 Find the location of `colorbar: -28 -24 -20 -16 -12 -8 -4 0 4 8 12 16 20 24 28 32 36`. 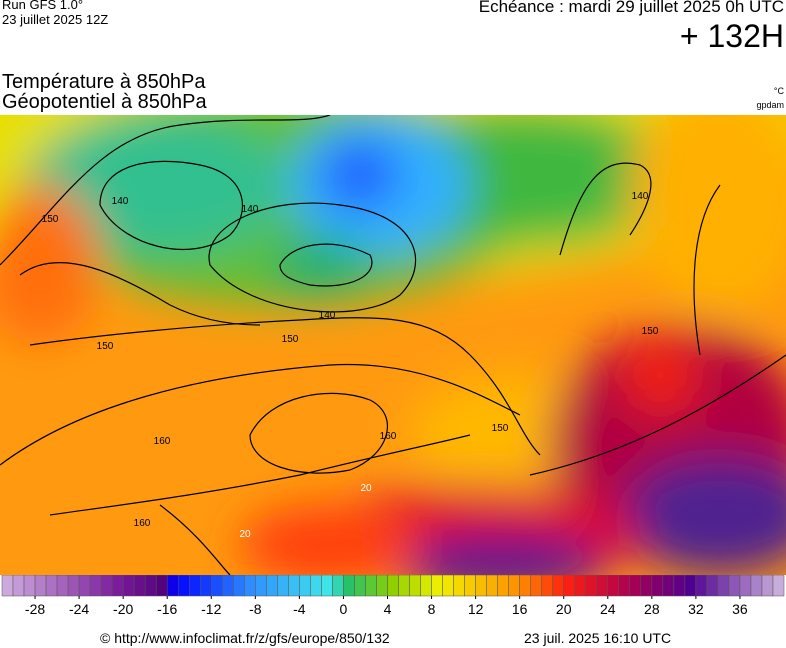

colorbar: -28 -24 -20 -16 -12 -8 -4 0 4 8 12 16 20 24 28 32 36 is located at coordinates (393, 596).